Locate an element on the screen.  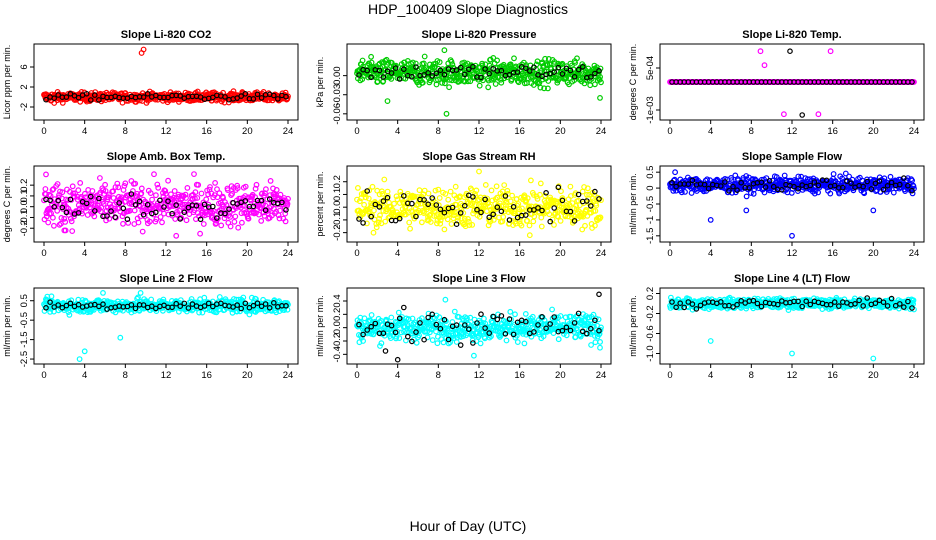
panel-title: Slope Line 2 Flow is located at coordinates (166, 279).